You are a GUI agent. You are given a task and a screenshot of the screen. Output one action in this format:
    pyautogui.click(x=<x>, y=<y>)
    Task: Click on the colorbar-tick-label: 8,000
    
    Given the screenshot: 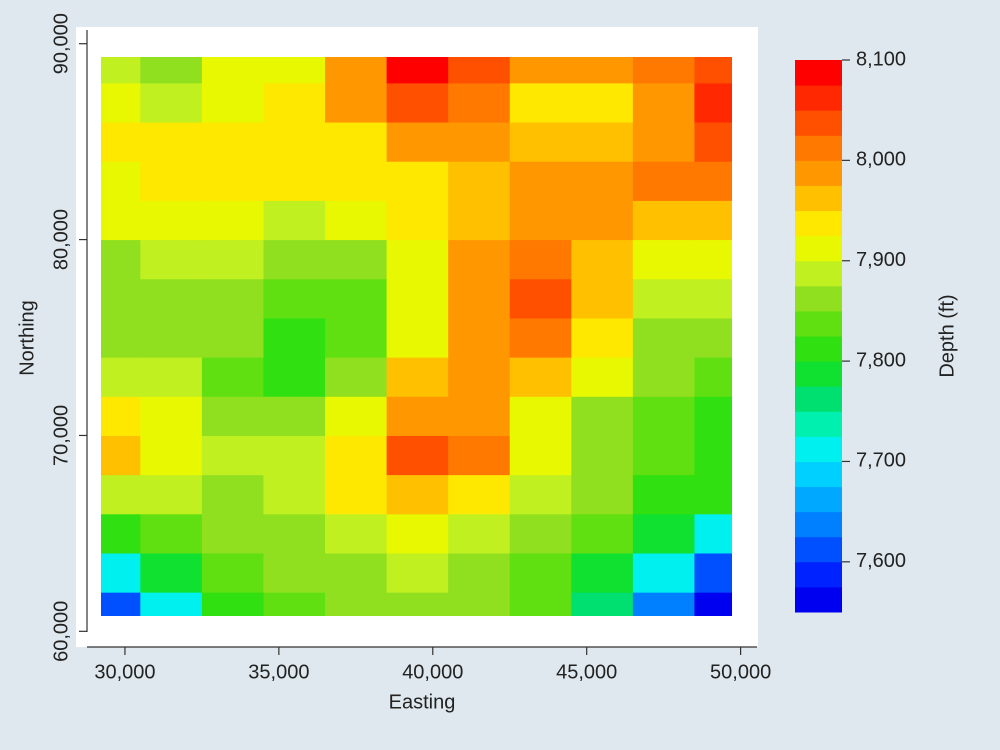 What is the action you would take?
    pyautogui.click(x=881, y=160)
    